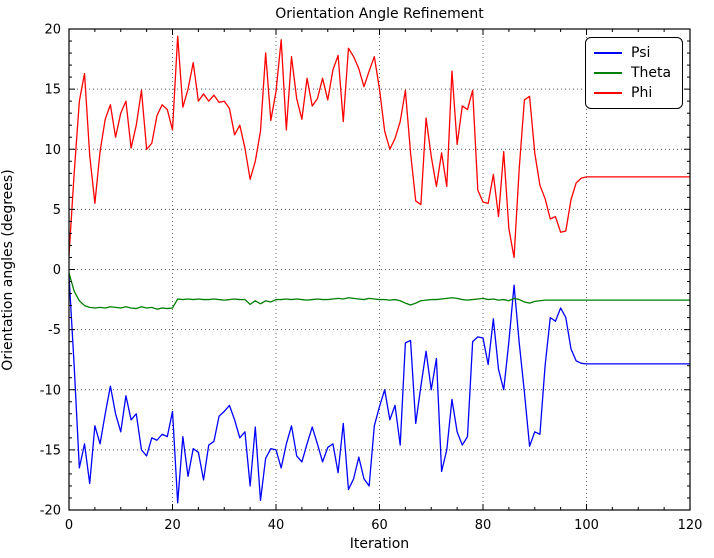  What do you see at coordinates (52, 150) in the screenshot?
I see `y-tick-label: 10` at bounding box center [52, 150].